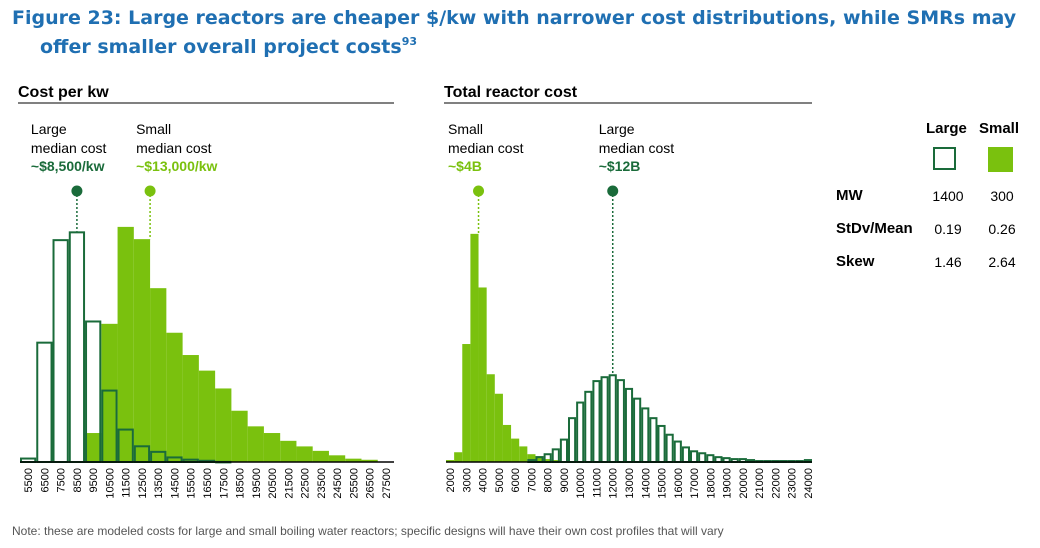 This screenshot has height=548, width=1040. I want to click on chart-0-tick-12500: 12500, so click(143, 483).